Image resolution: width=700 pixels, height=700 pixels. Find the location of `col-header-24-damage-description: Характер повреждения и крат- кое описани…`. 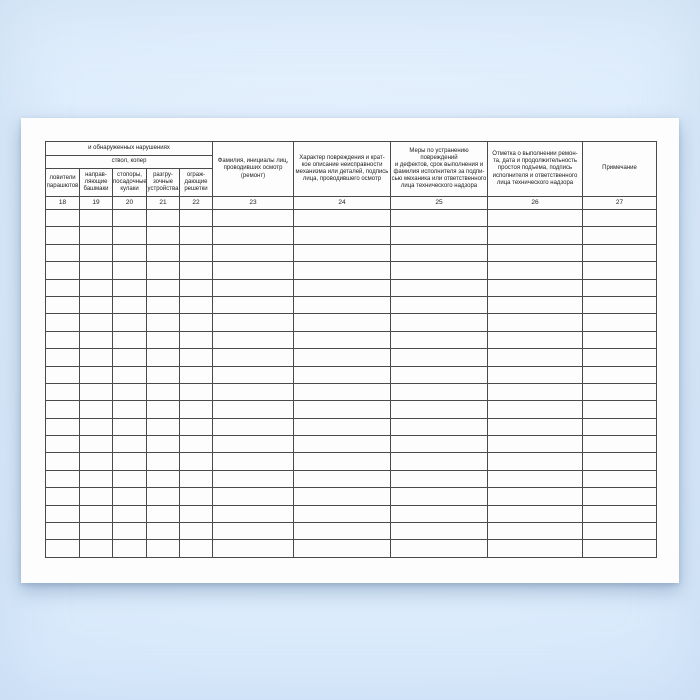

col-header-24-damage-description: Характер повреждения и крат- кое описани… is located at coordinates (342, 169).